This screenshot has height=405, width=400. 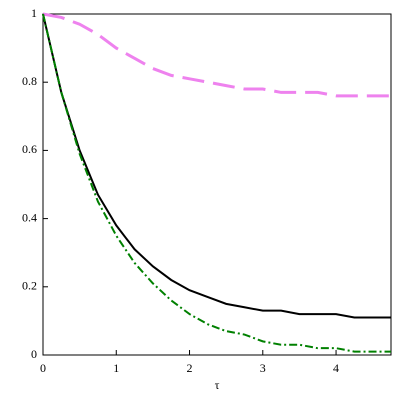 What do you see at coordinates (34, 13) in the screenshot?
I see `y-tick-label: 1` at bounding box center [34, 13].